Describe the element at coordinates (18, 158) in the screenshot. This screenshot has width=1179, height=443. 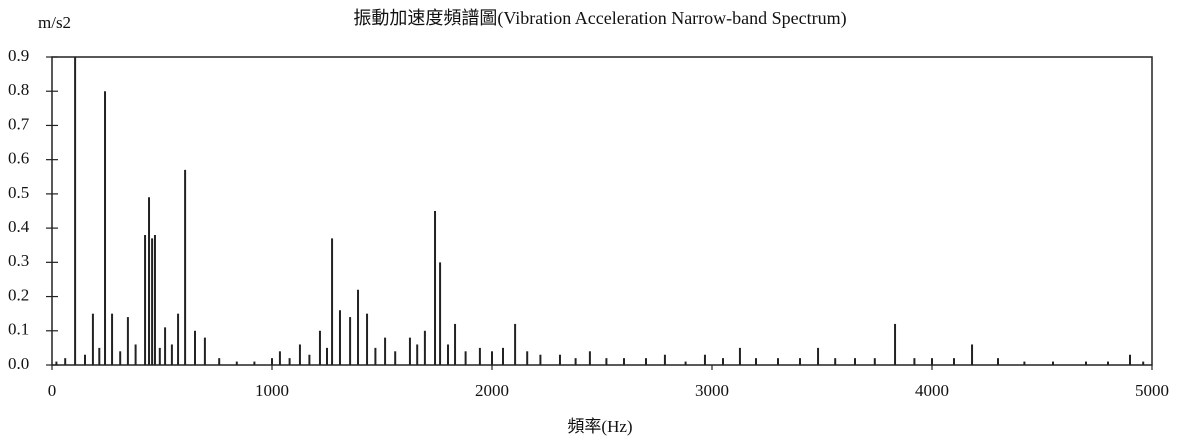
I see `y-tick-label: 0.6` at that location.